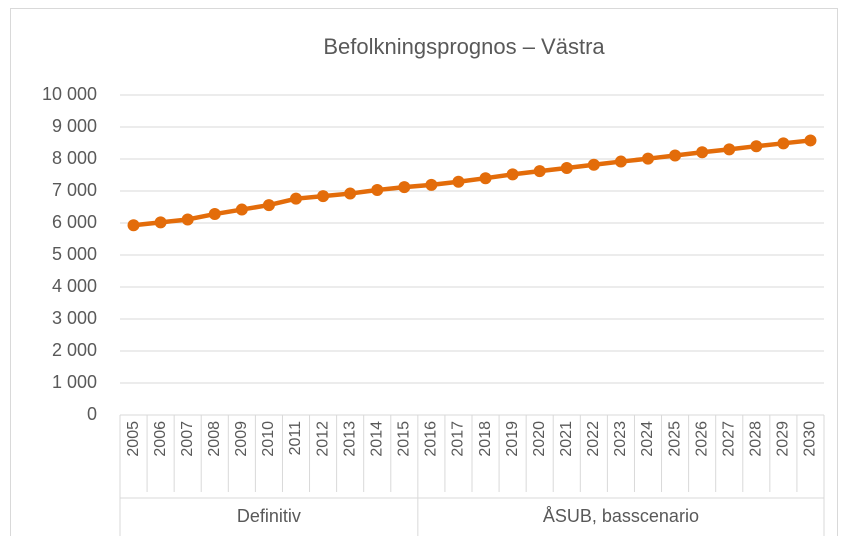 Image resolution: width=846 pixels, height=536 pixels. What do you see at coordinates (74, 126) in the screenshot?
I see `y-tick-label: 9 000` at bounding box center [74, 126].